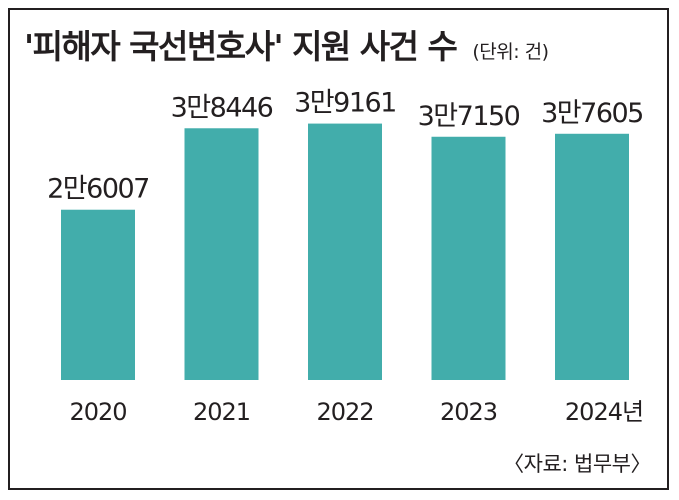 This screenshot has width=679, height=500. I want to click on bar-2023, so click(468, 258).